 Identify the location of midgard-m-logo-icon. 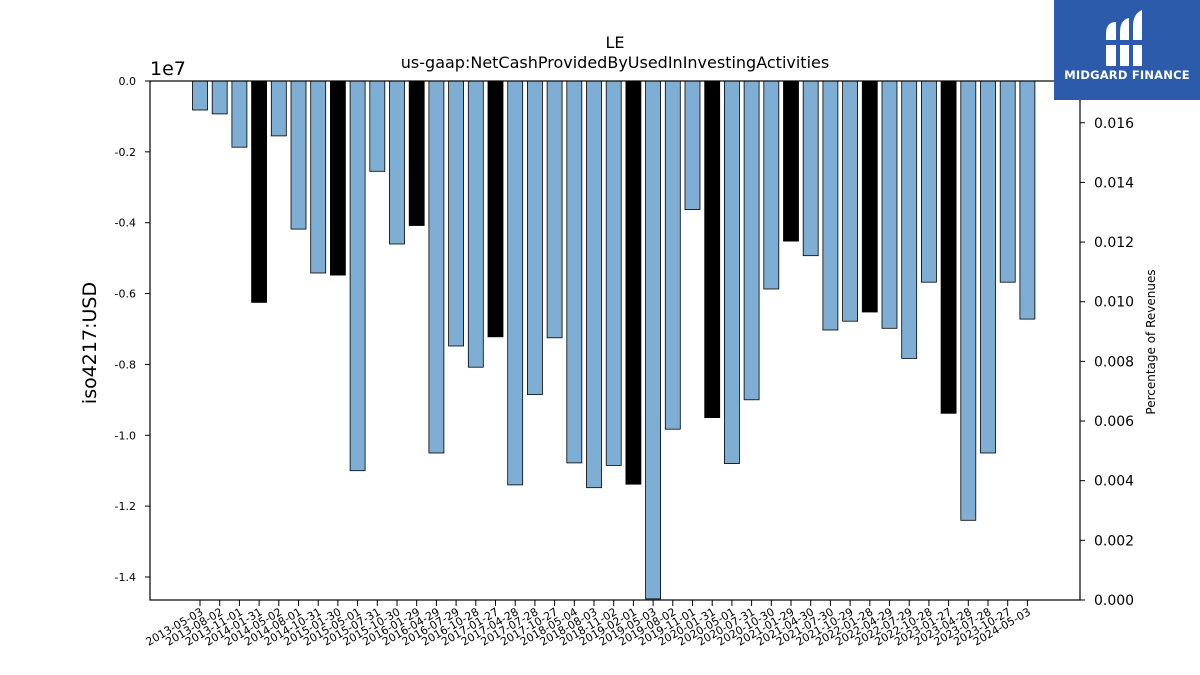
(1125, 38).